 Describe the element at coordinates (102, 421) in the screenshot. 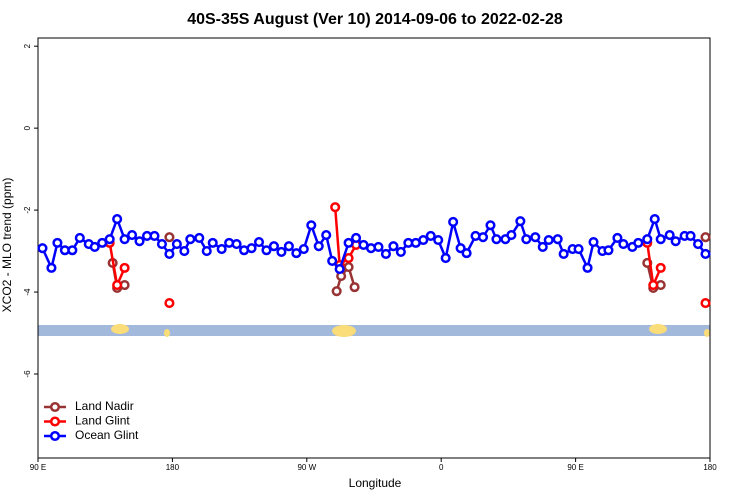

I see `legend-label: Land Glint` at that location.